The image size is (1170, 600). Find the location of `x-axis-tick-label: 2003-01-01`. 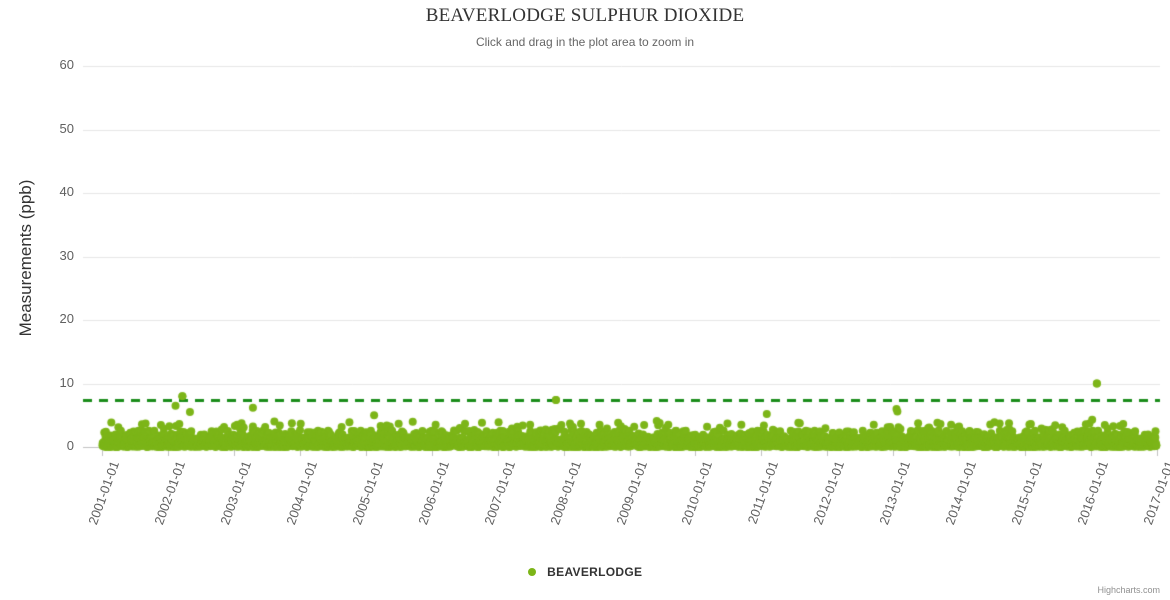

x-axis-tick-label: 2003-01-01 is located at coordinates (236, 493).